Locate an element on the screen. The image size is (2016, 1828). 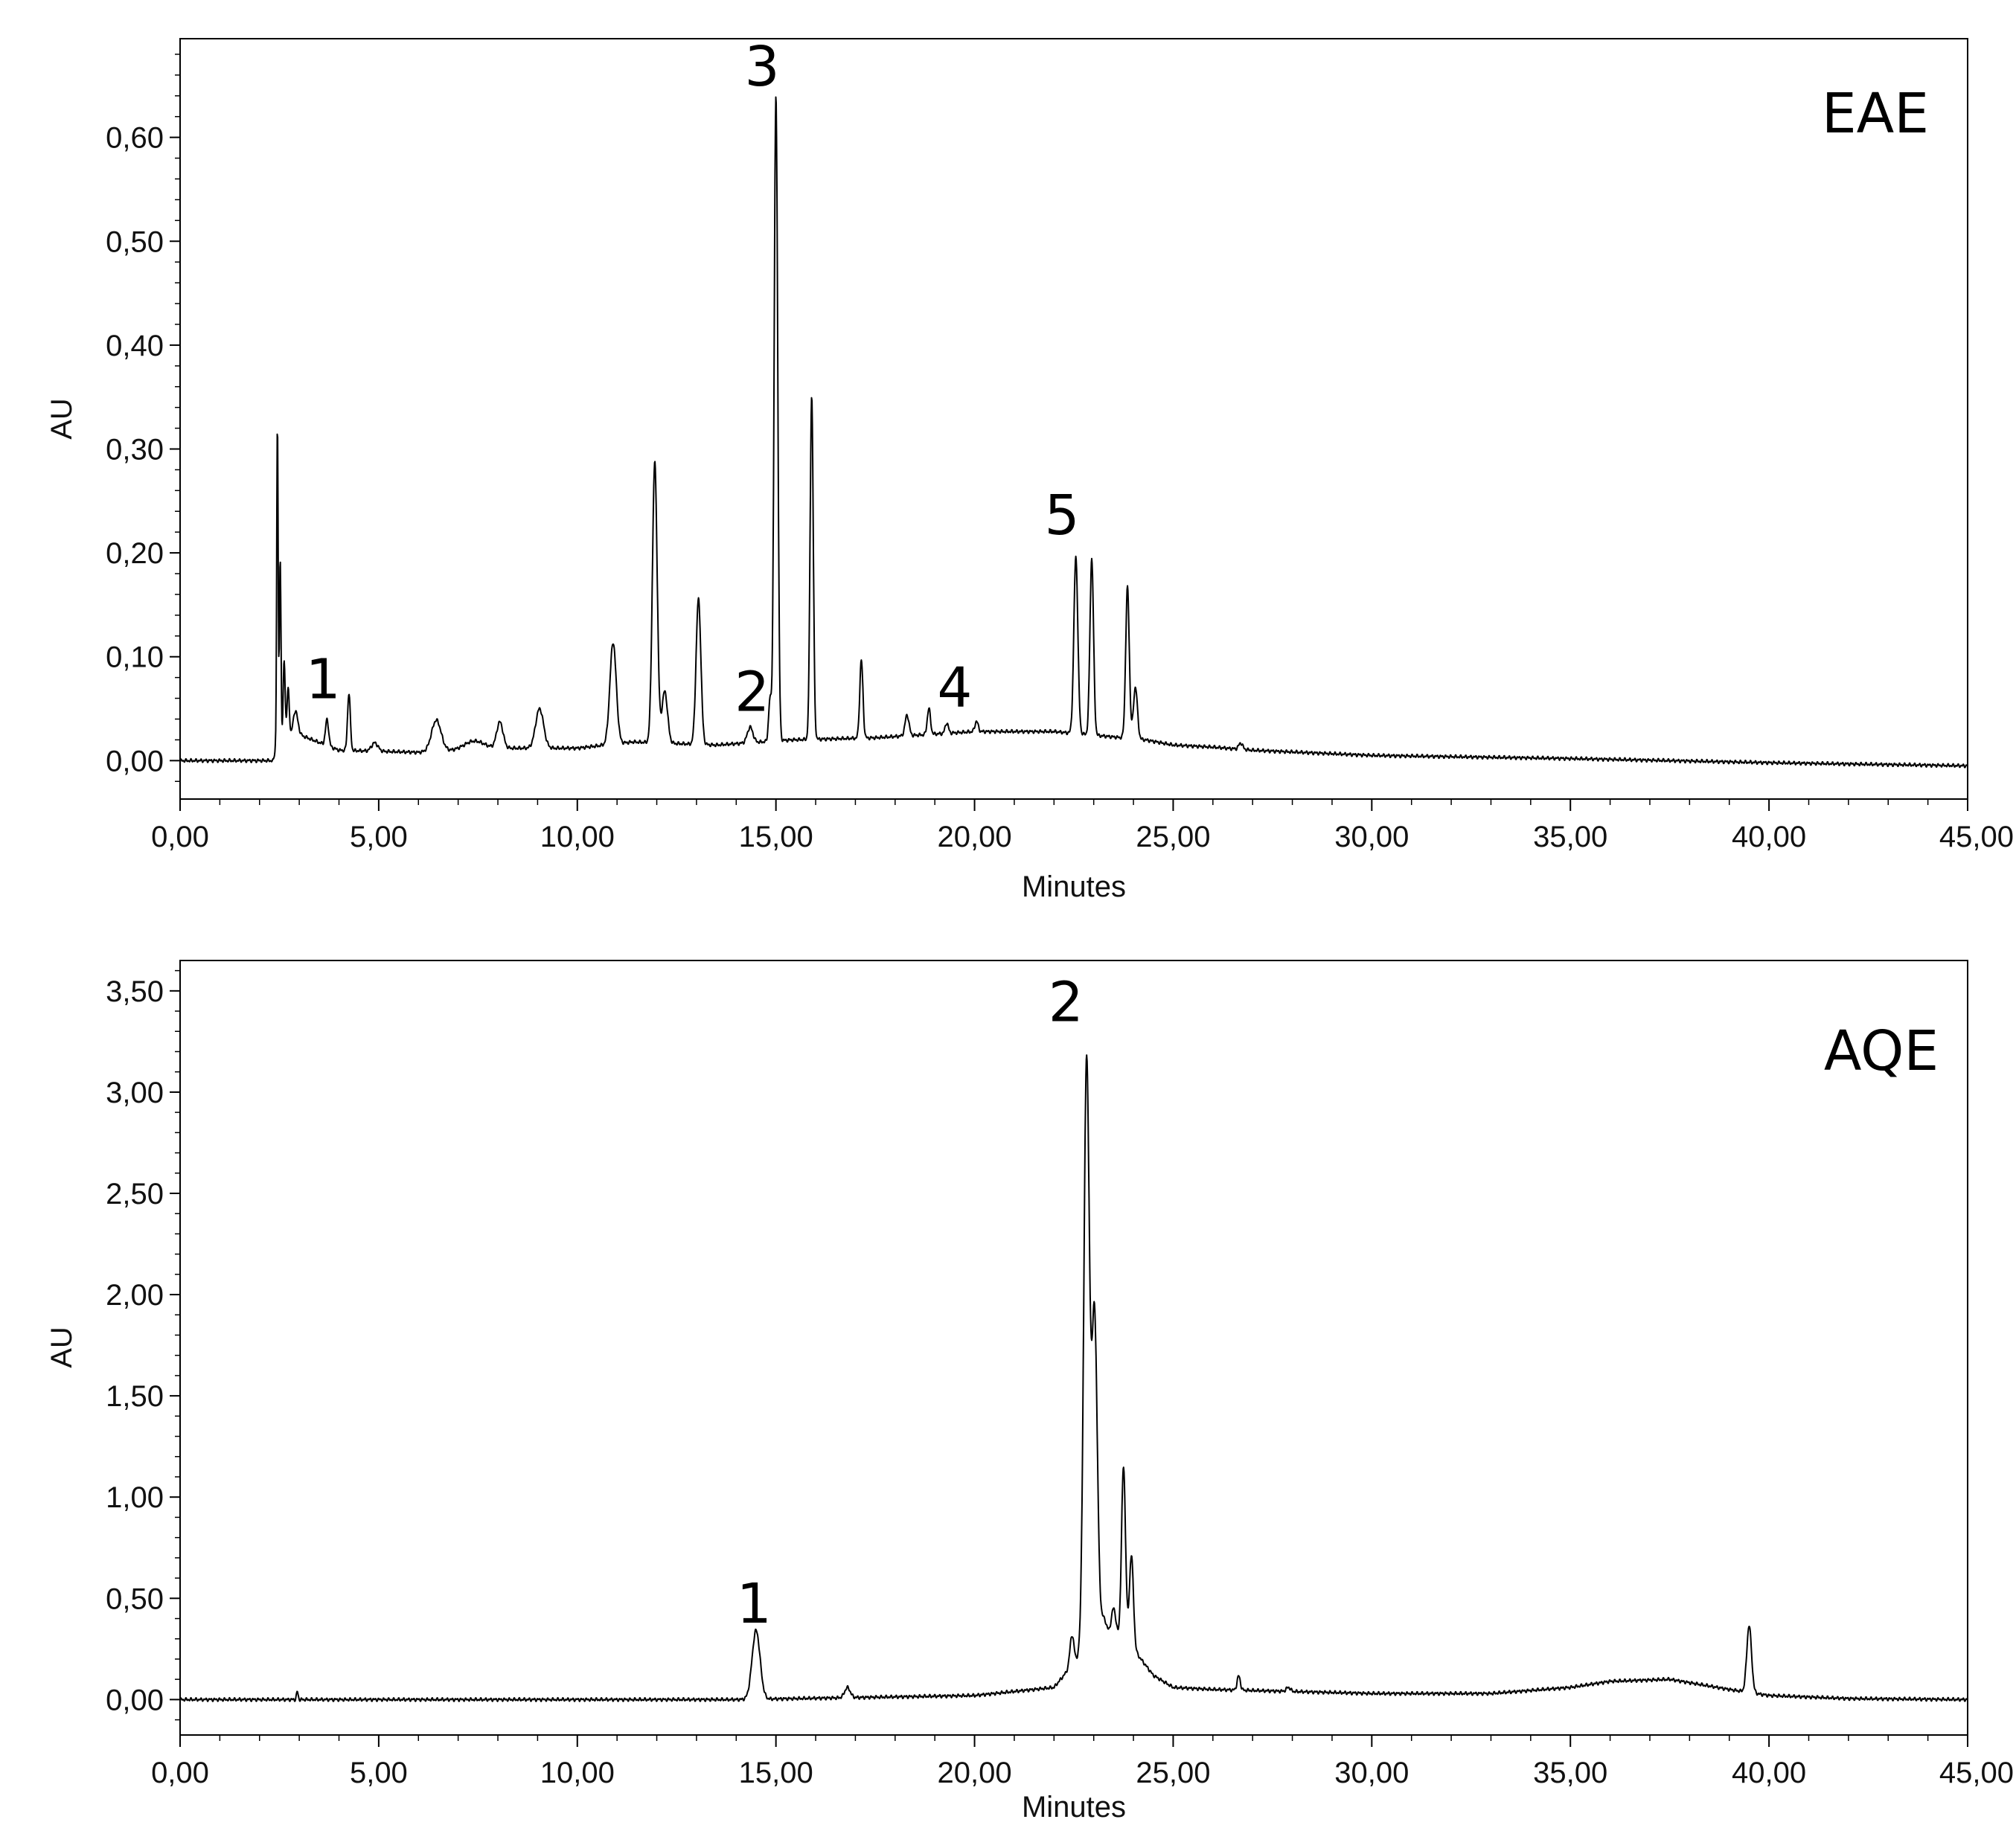
panel-label: AQE is located at coordinates (1881, 1051).